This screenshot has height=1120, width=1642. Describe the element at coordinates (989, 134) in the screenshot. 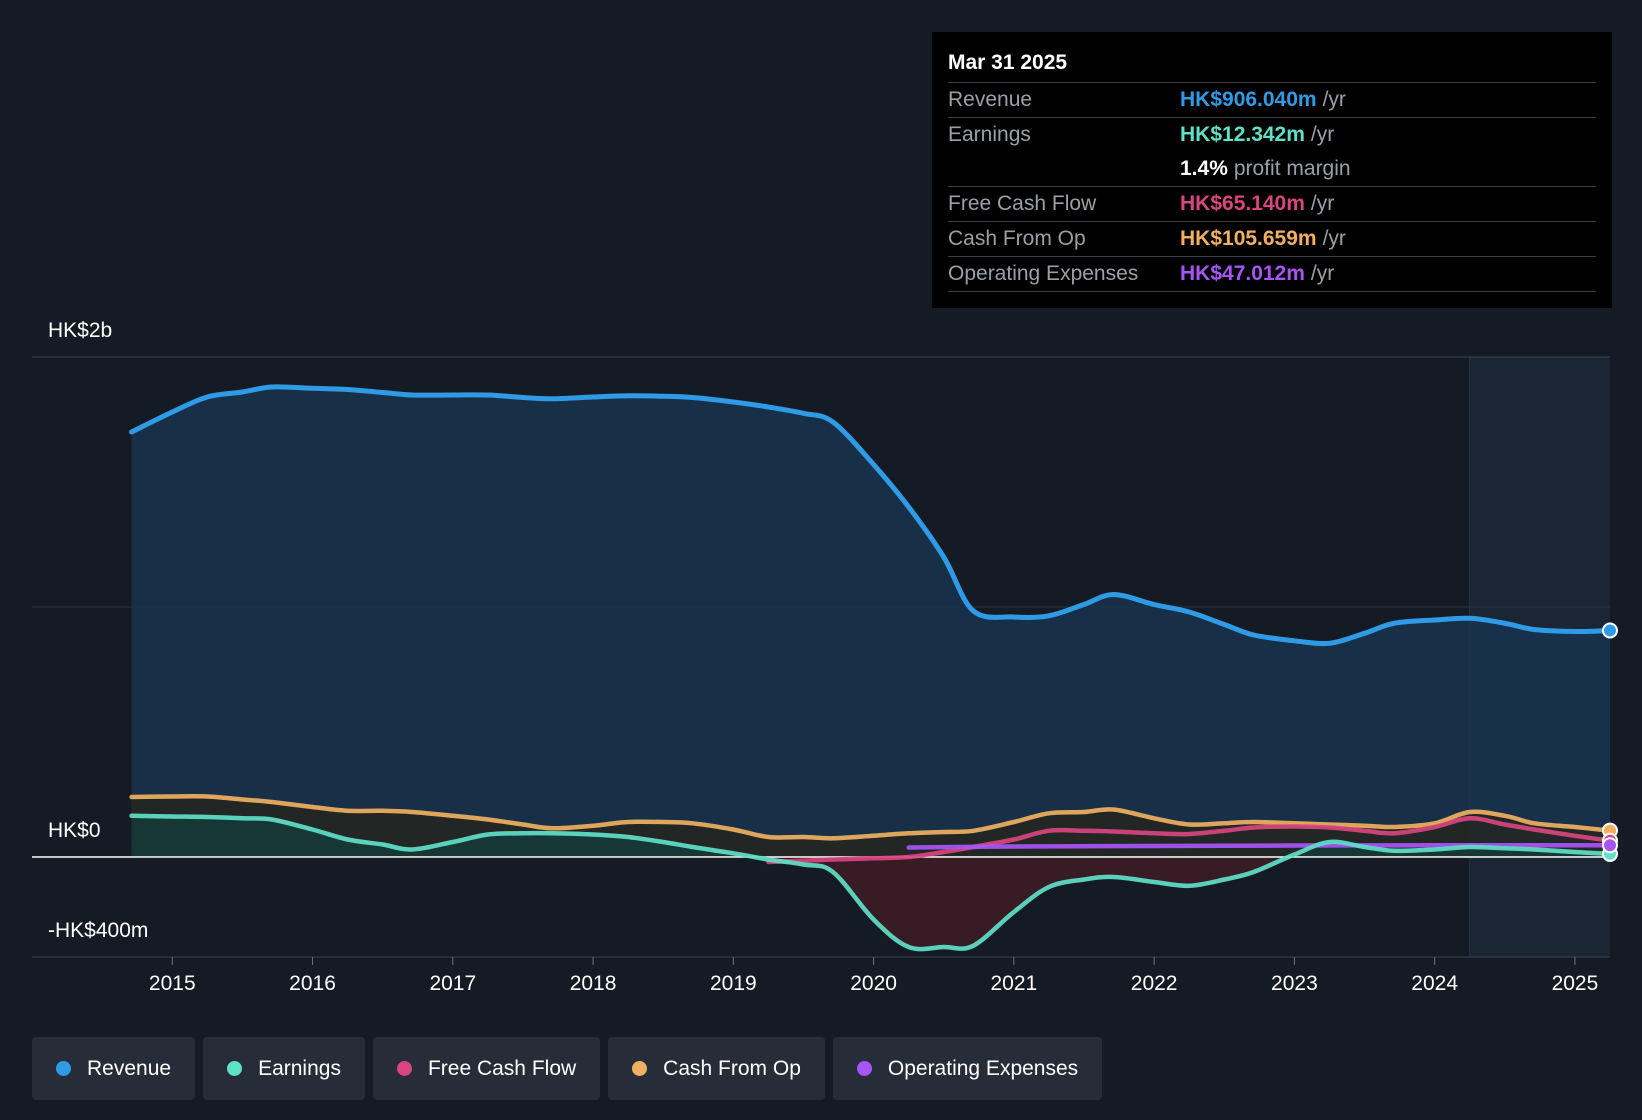

I see `tooltip-label: Earnings` at that location.